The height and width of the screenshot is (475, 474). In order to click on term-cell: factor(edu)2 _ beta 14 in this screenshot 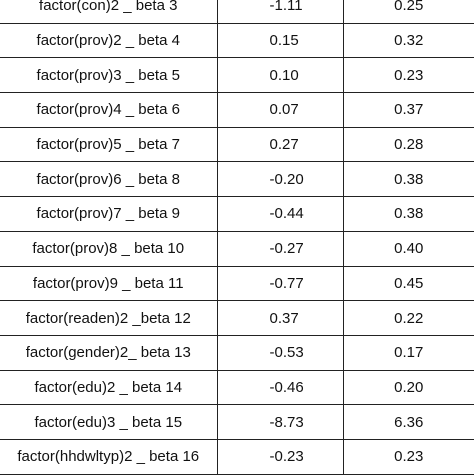, I will do `click(109, 387)`.